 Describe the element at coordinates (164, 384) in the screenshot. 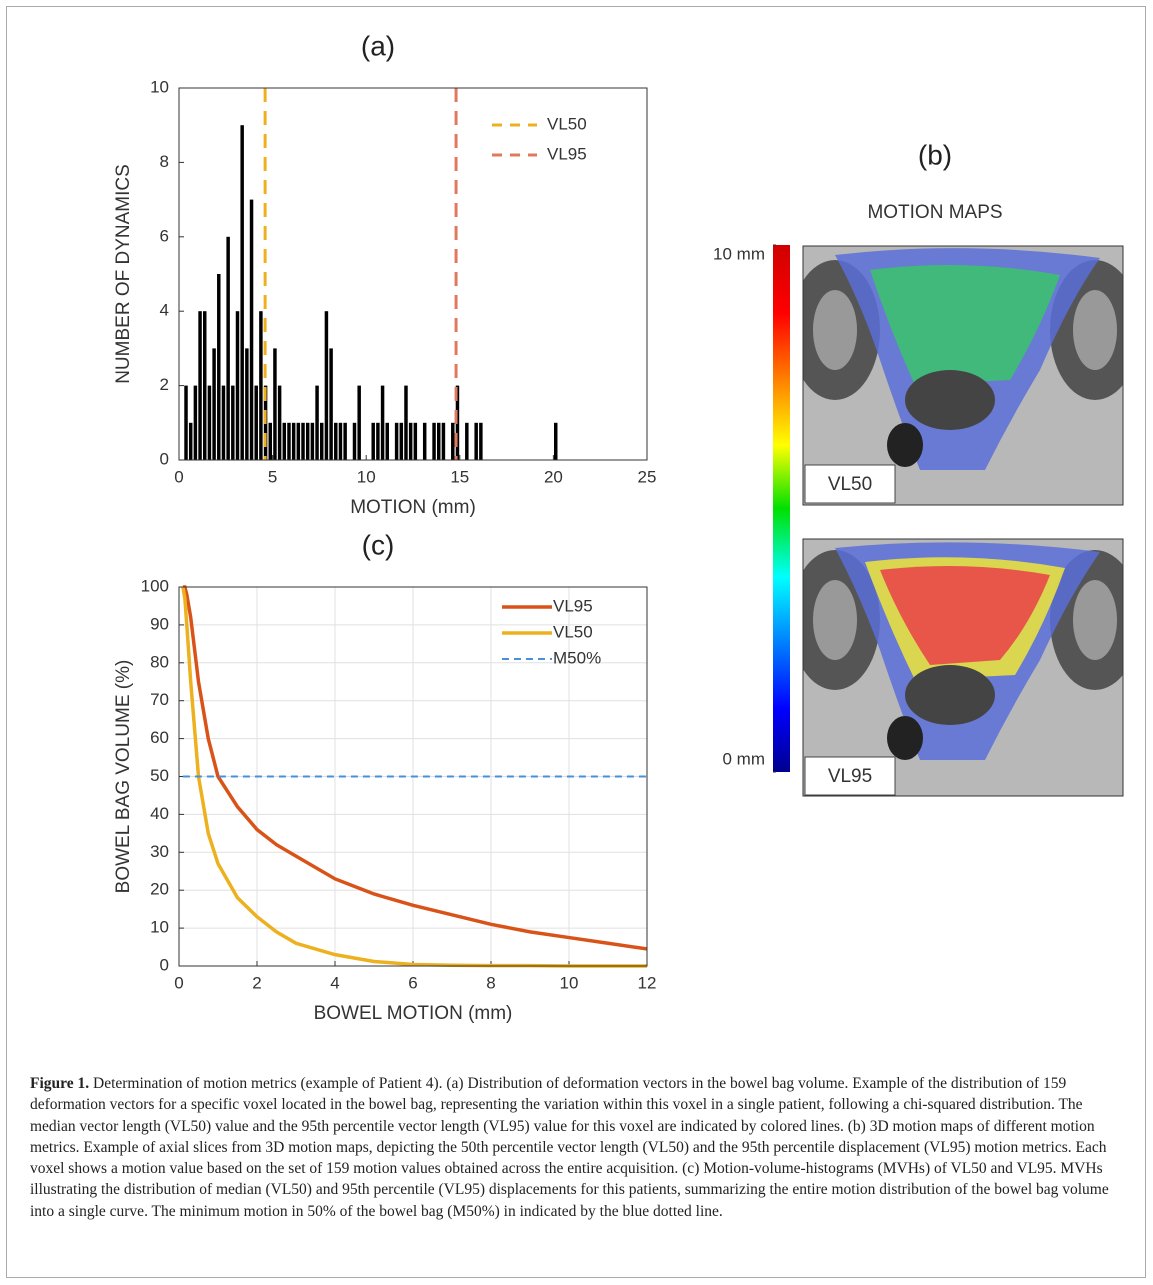

I see `y-tick-label: 2` at that location.